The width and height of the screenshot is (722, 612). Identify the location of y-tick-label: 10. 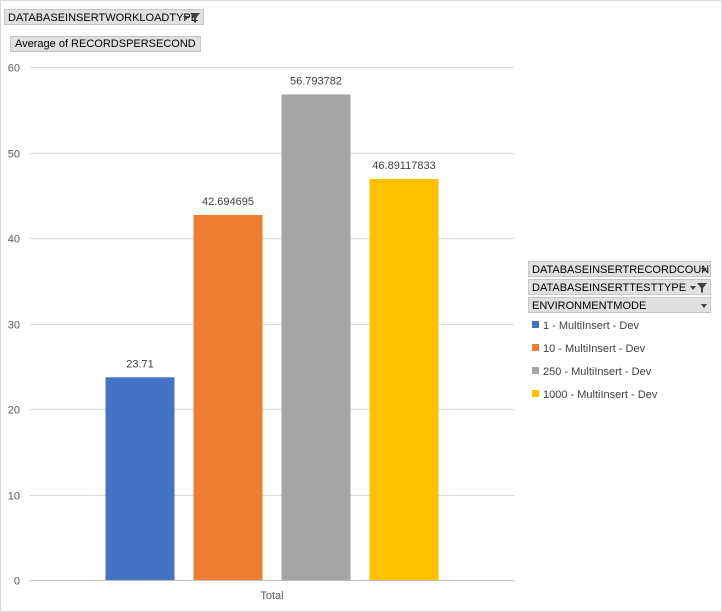
(14, 497).